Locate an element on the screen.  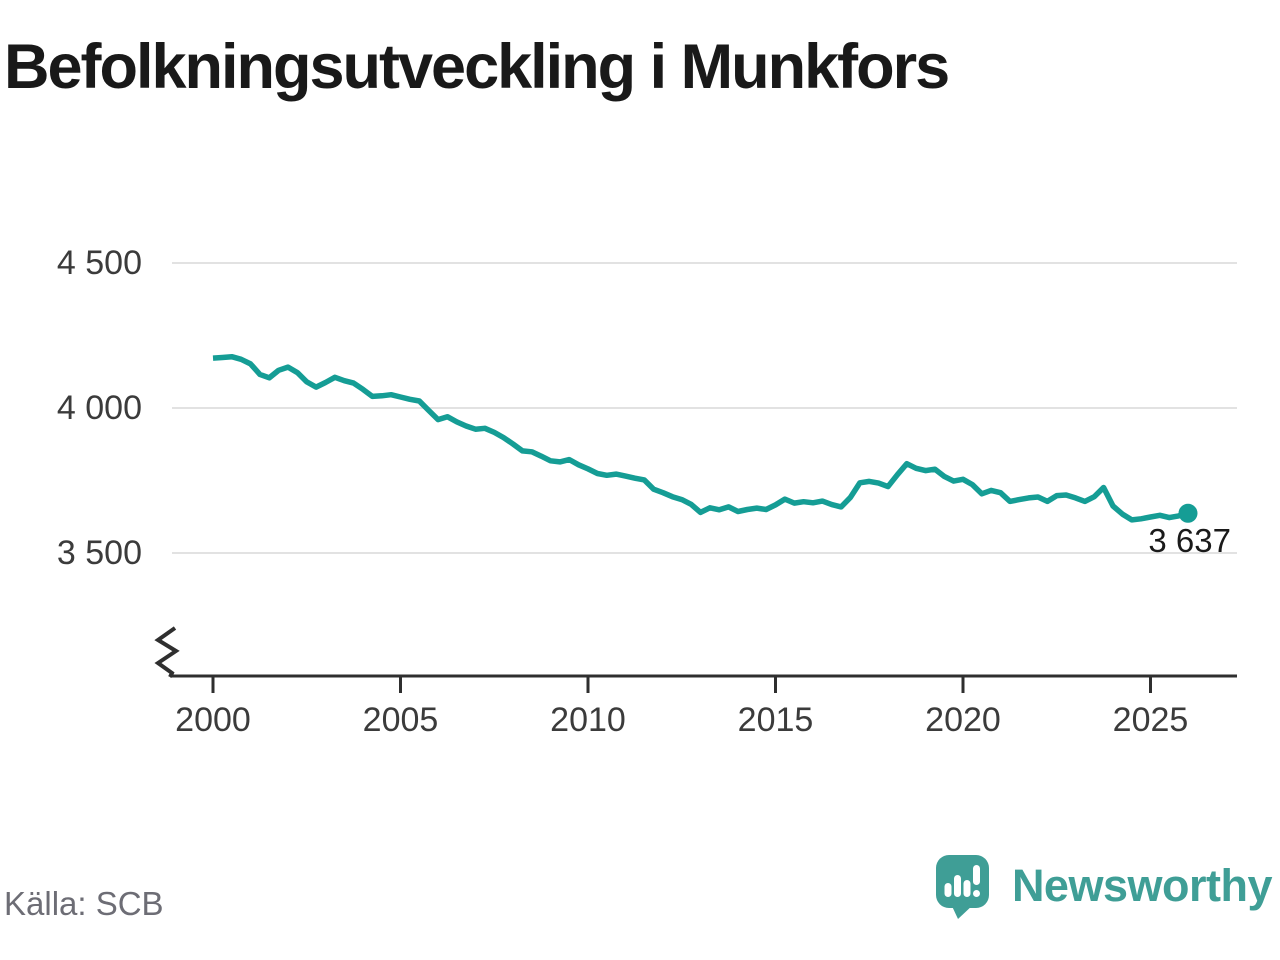
newsworthy-icon is located at coordinates (962, 887).